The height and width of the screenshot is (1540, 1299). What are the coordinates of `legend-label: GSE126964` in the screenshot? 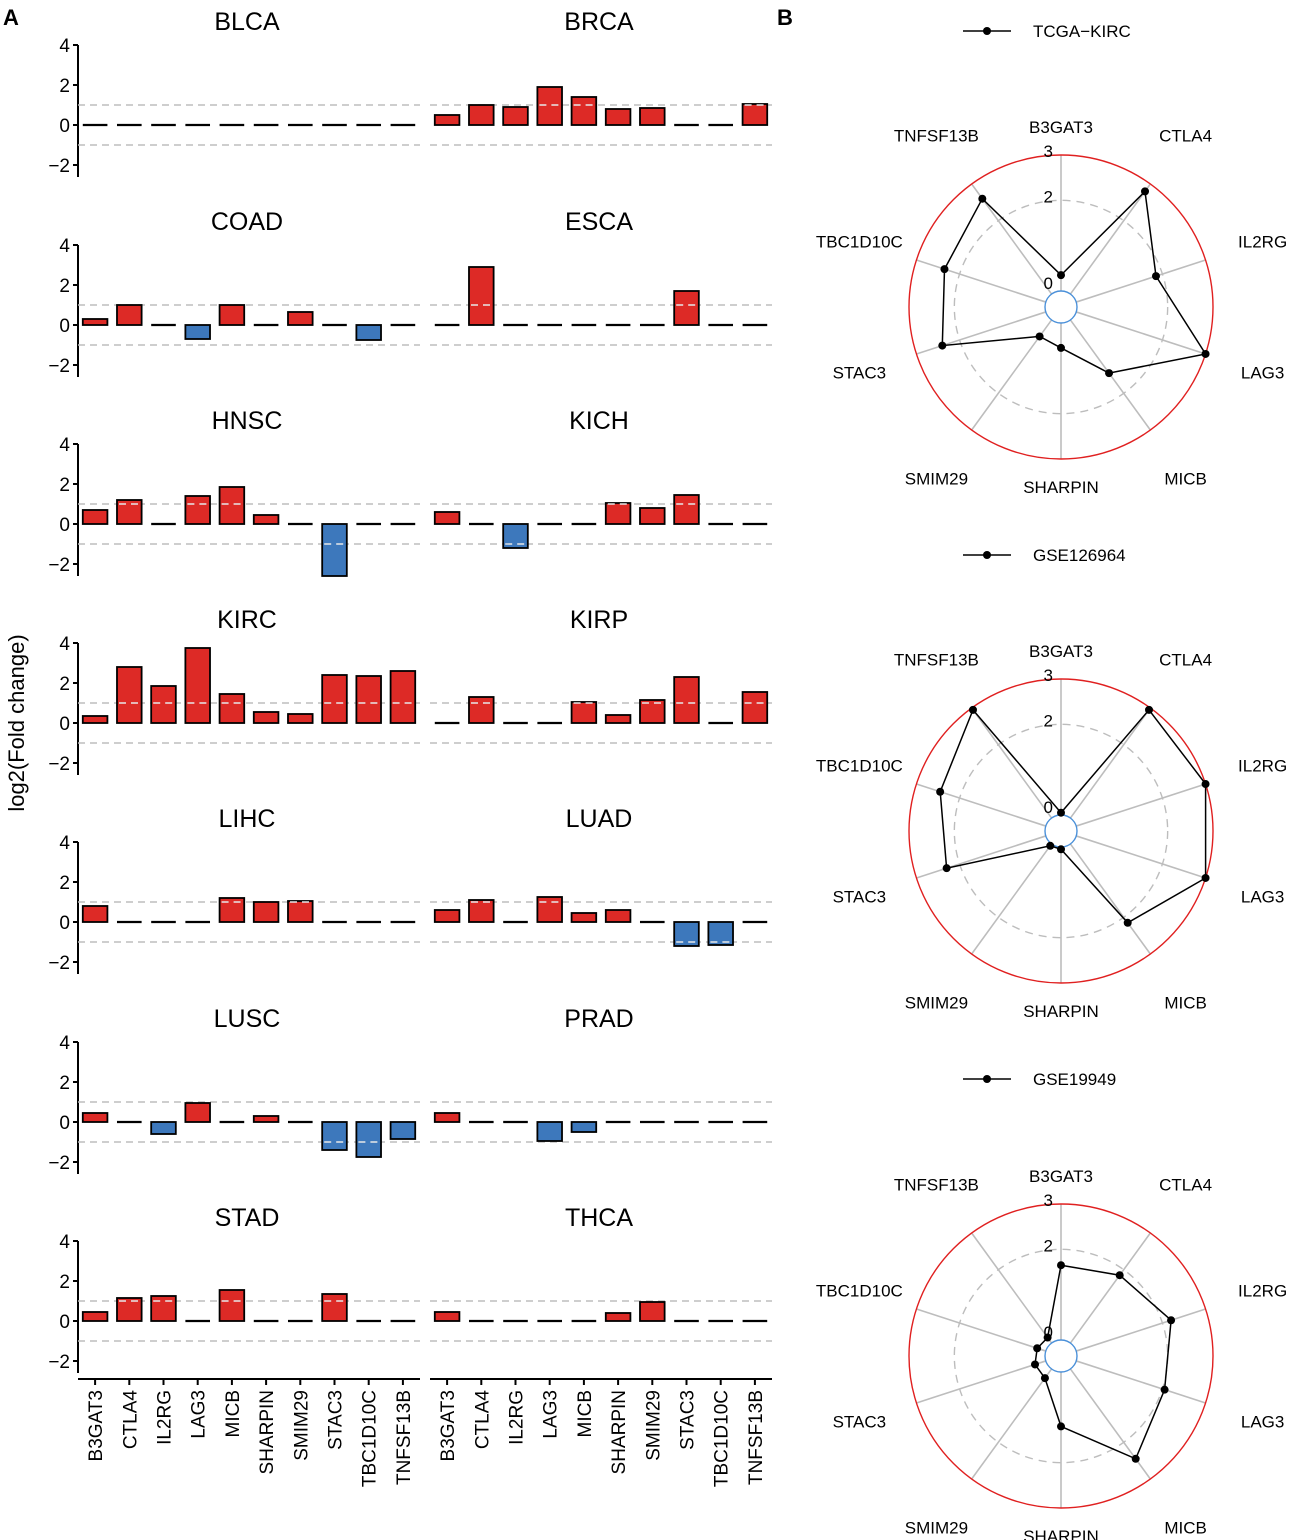 It's located at (1079, 555).